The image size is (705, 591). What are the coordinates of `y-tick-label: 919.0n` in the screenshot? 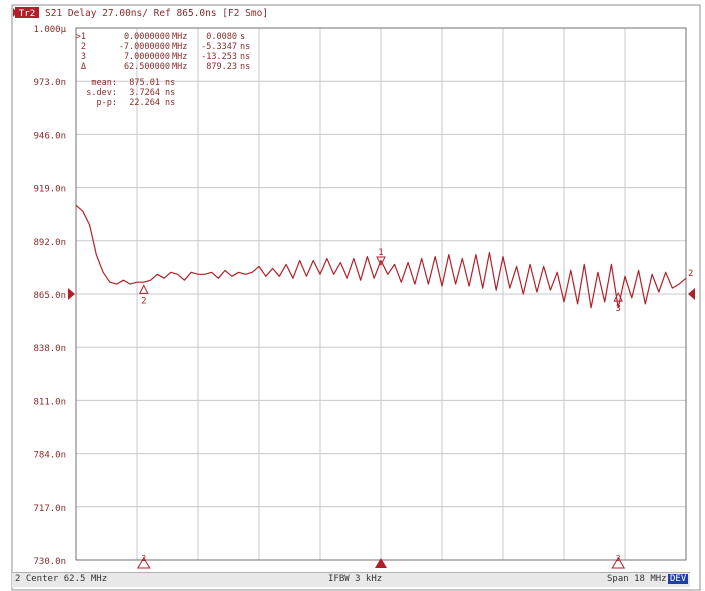 It's located at (49, 190).